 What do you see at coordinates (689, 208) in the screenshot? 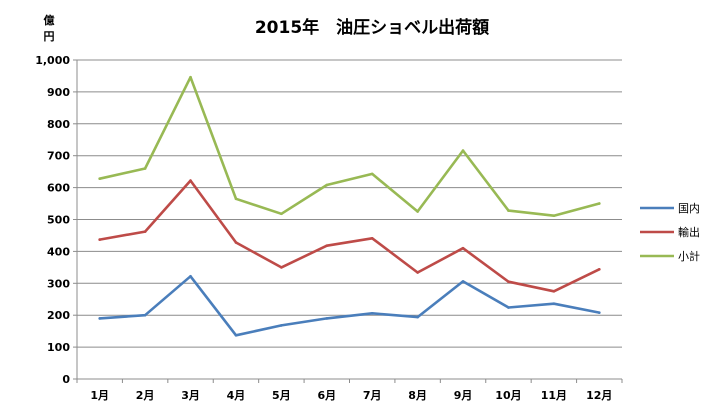
I see `legend-label: 国内` at bounding box center [689, 208].